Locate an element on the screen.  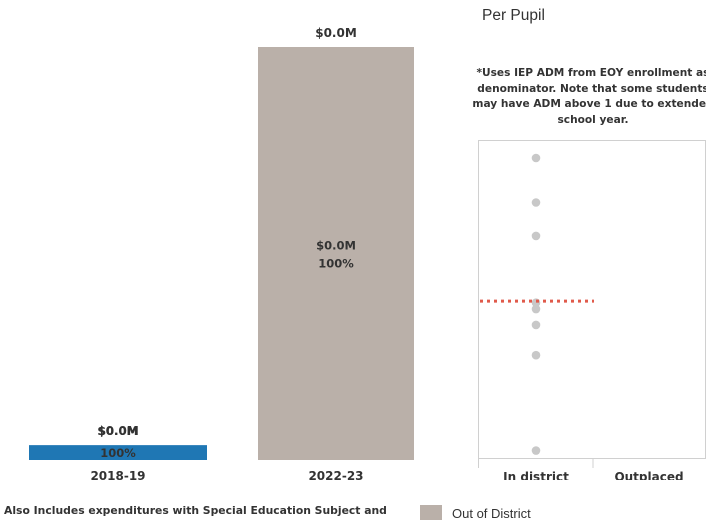
category-label-2022-23: 2022-23 is located at coordinates (335, 476).